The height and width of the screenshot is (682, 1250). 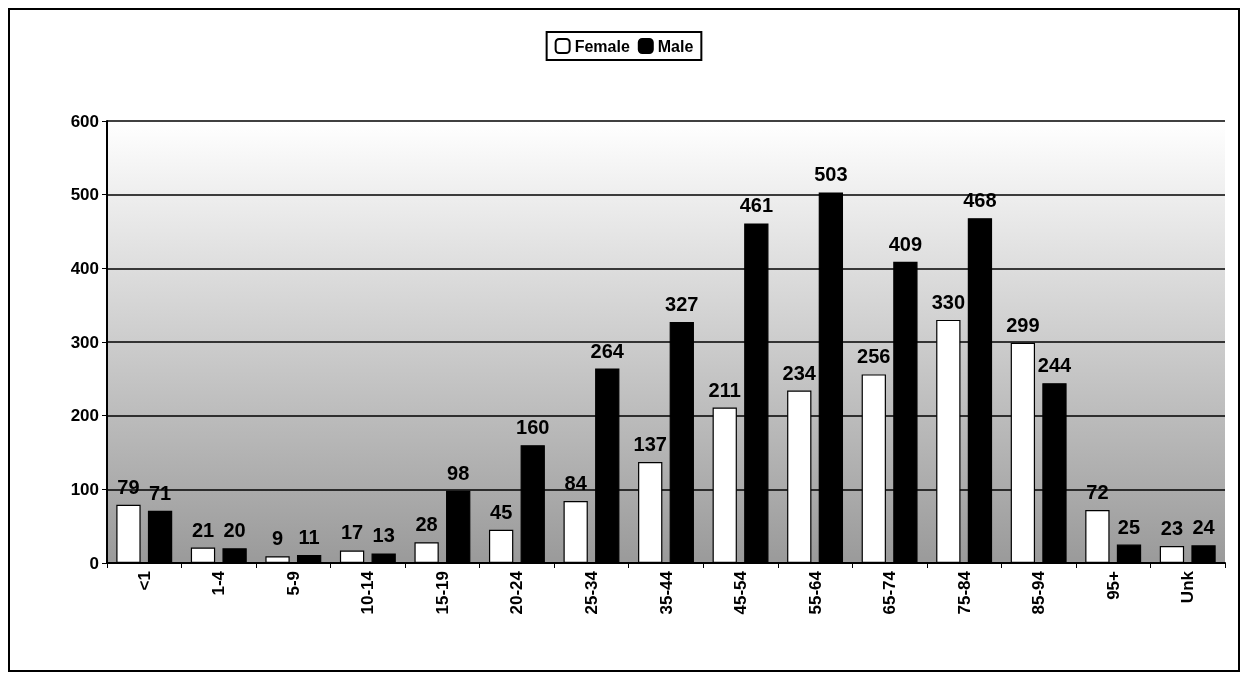 I want to click on data-label: 84, so click(x=576, y=483).